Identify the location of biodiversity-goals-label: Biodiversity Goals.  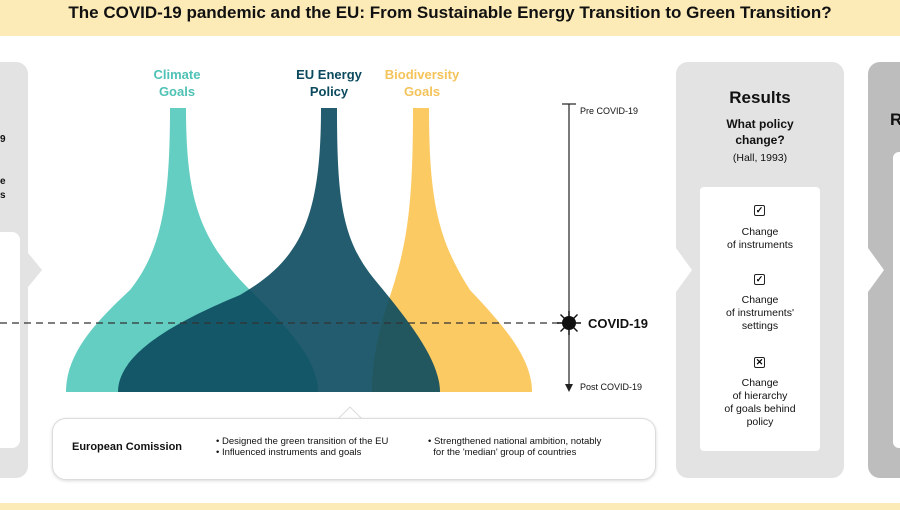
(422, 83).